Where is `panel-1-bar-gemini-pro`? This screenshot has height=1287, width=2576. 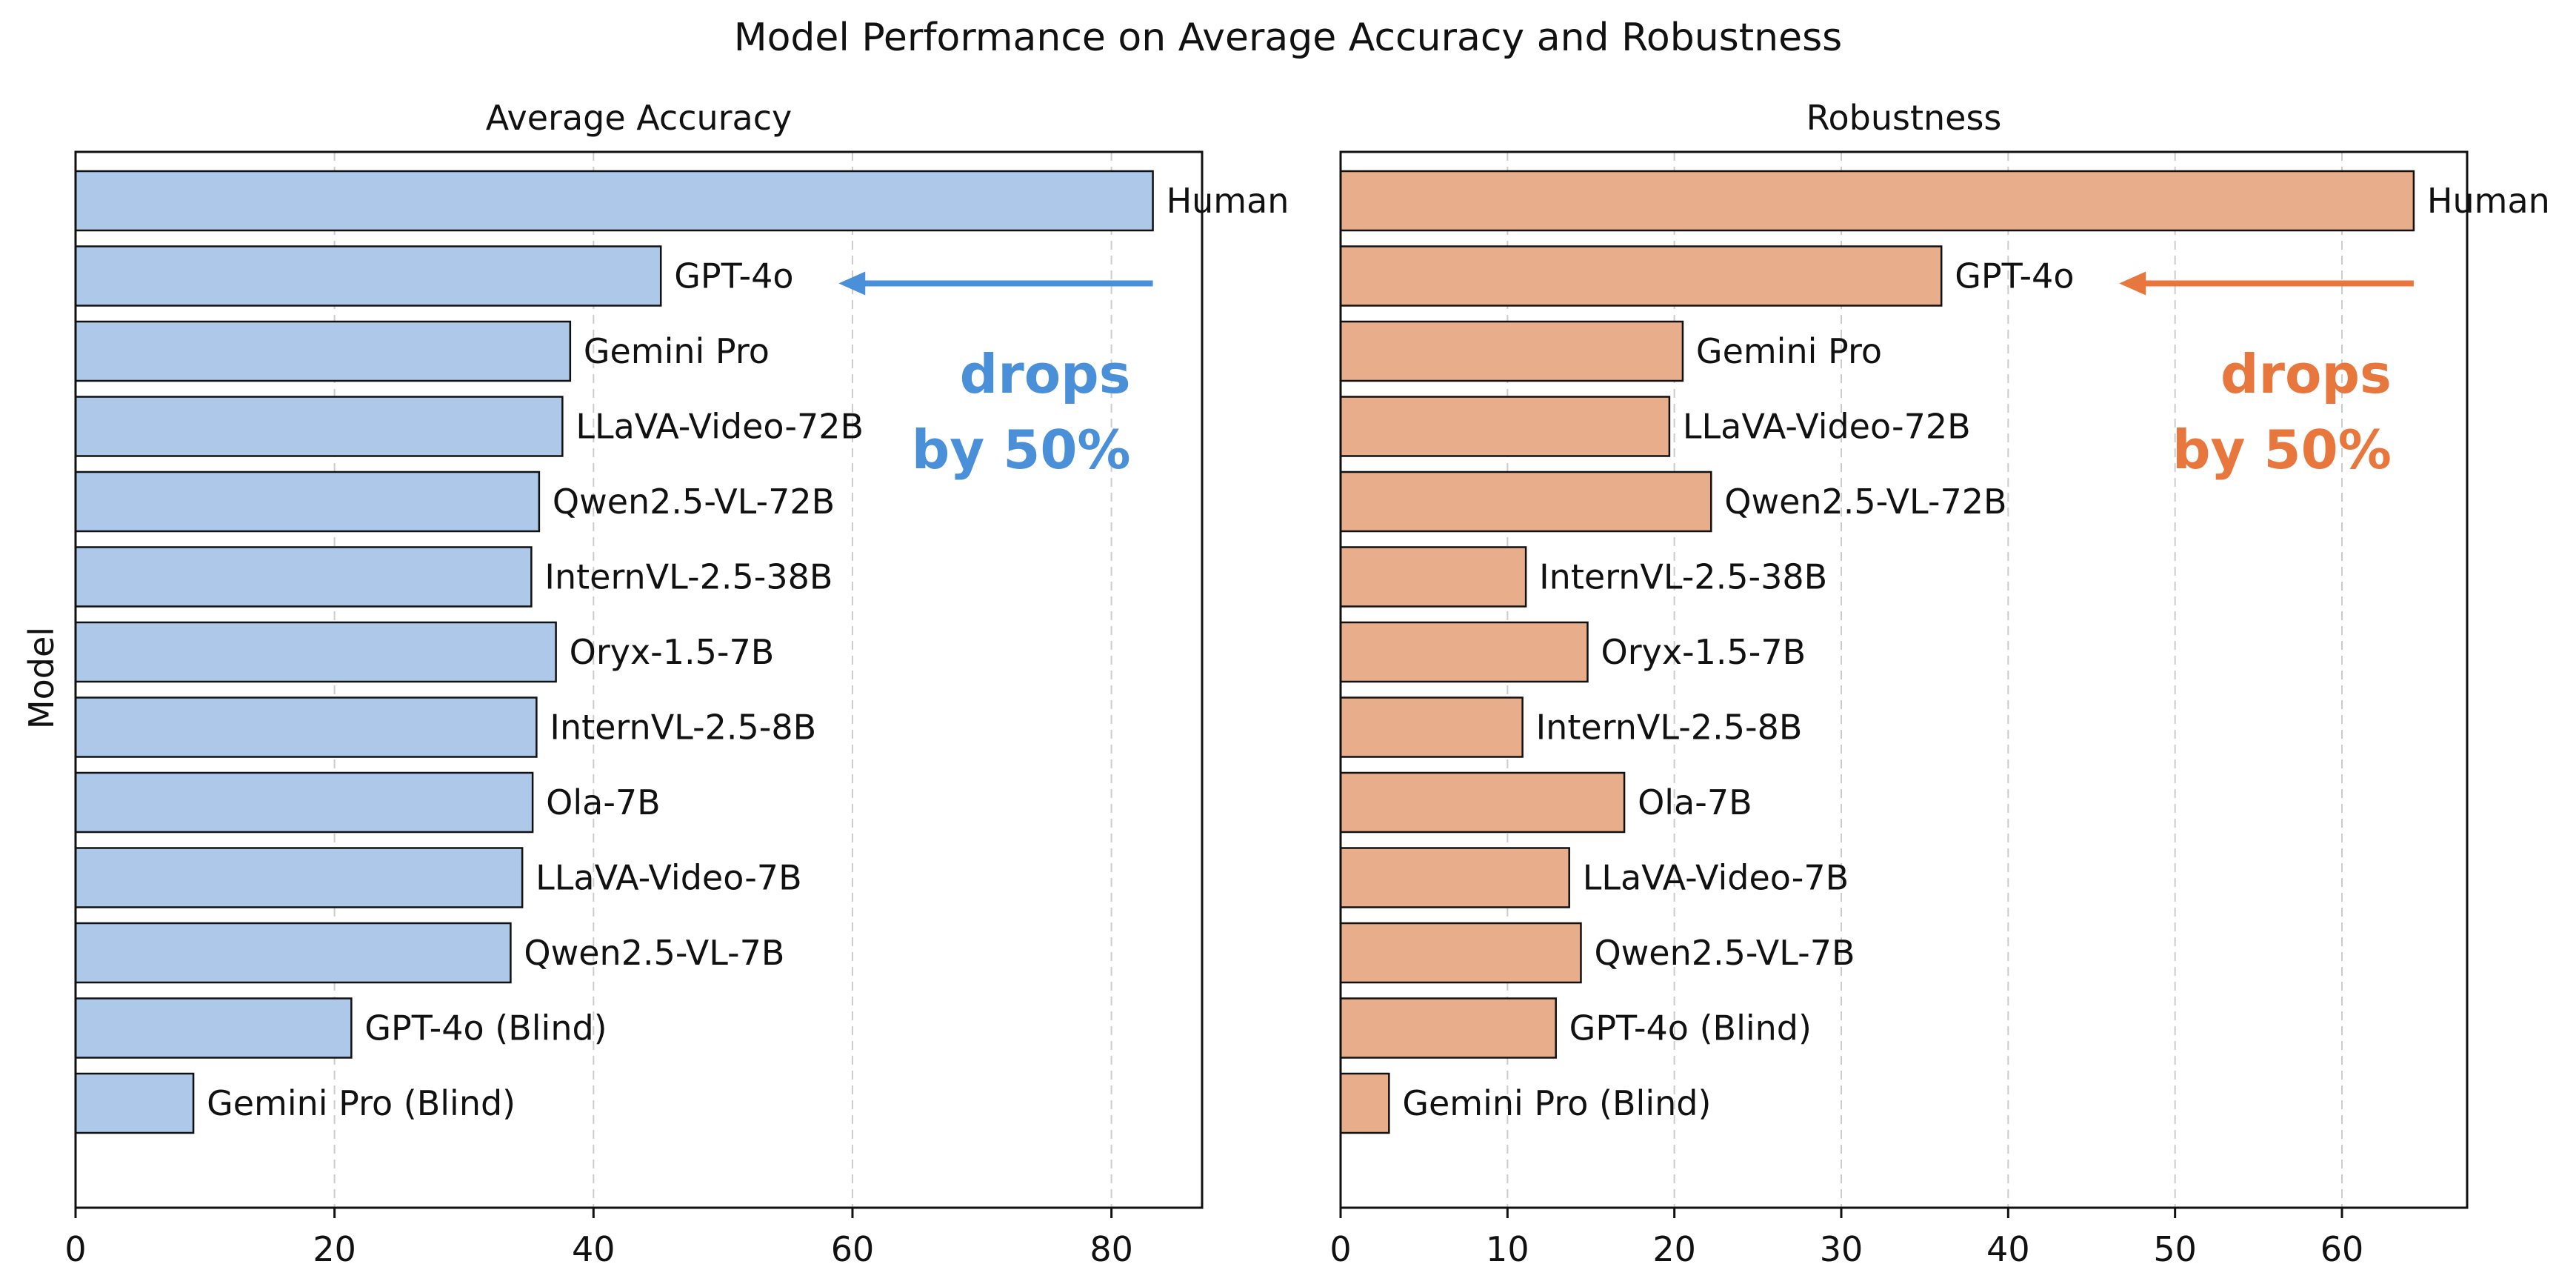
panel-1-bar-gemini-pro is located at coordinates (323, 351).